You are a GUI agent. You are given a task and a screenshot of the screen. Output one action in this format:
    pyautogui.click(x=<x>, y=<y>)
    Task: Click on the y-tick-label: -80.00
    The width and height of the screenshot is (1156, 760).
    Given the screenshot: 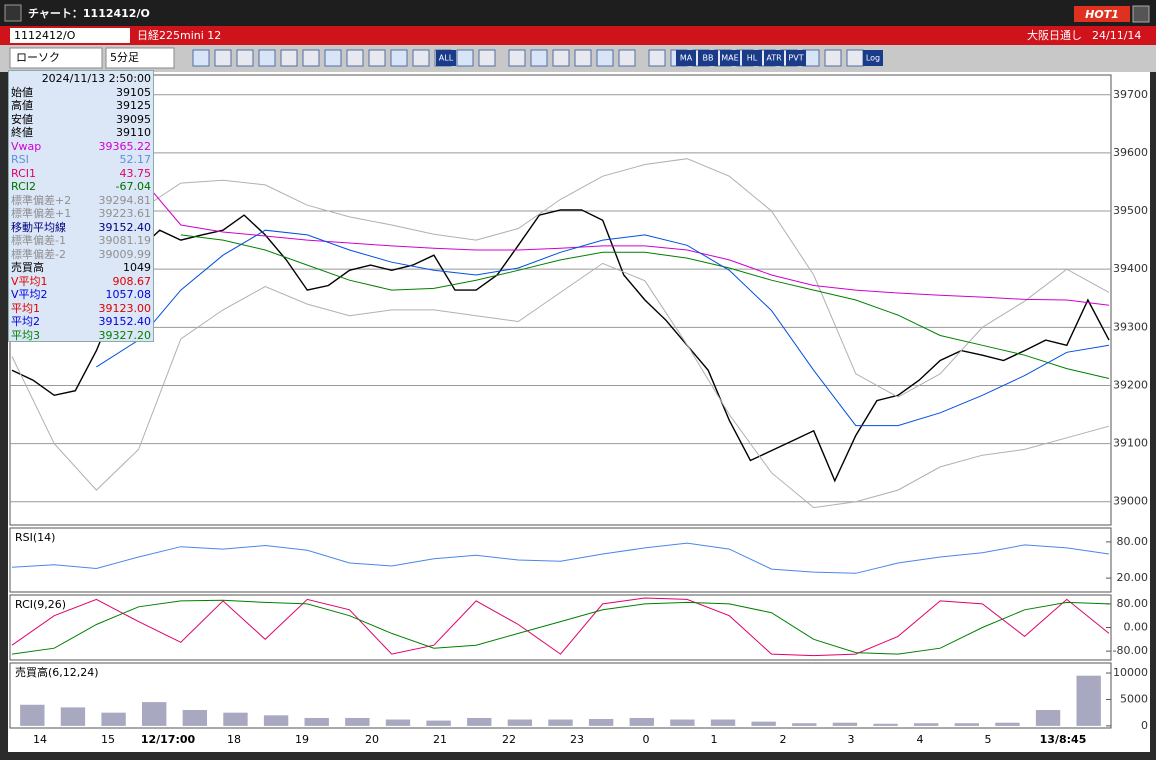 What is the action you would take?
    pyautogui.click(x=1130, y=650)
    